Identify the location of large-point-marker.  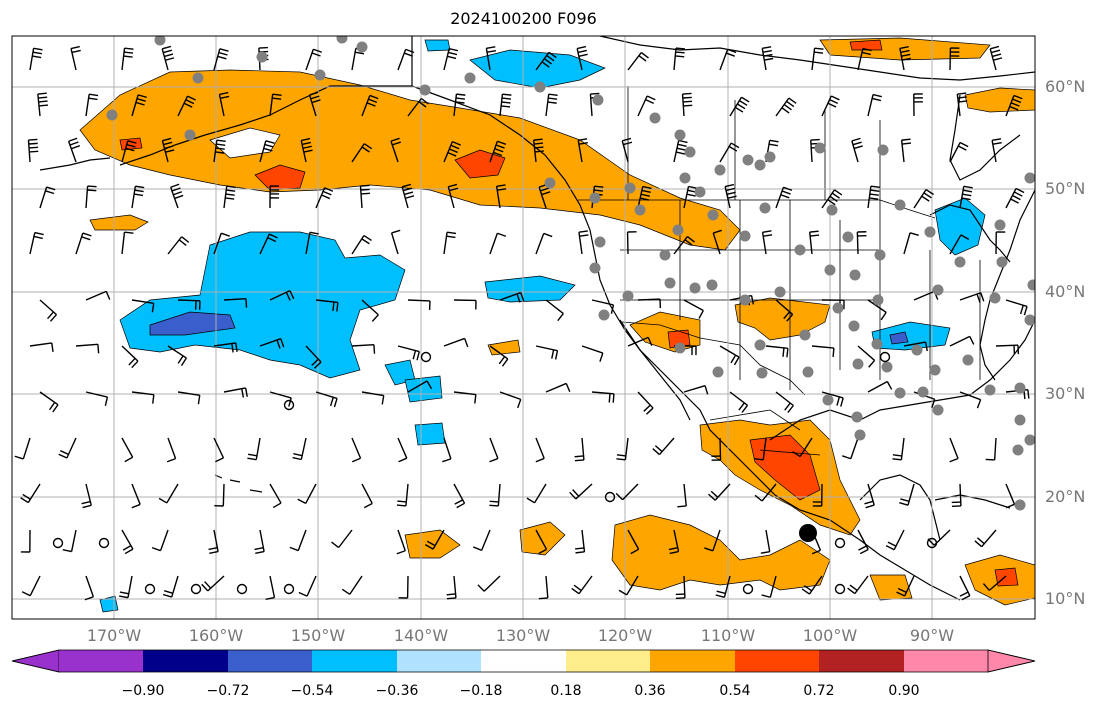
(808, 533).